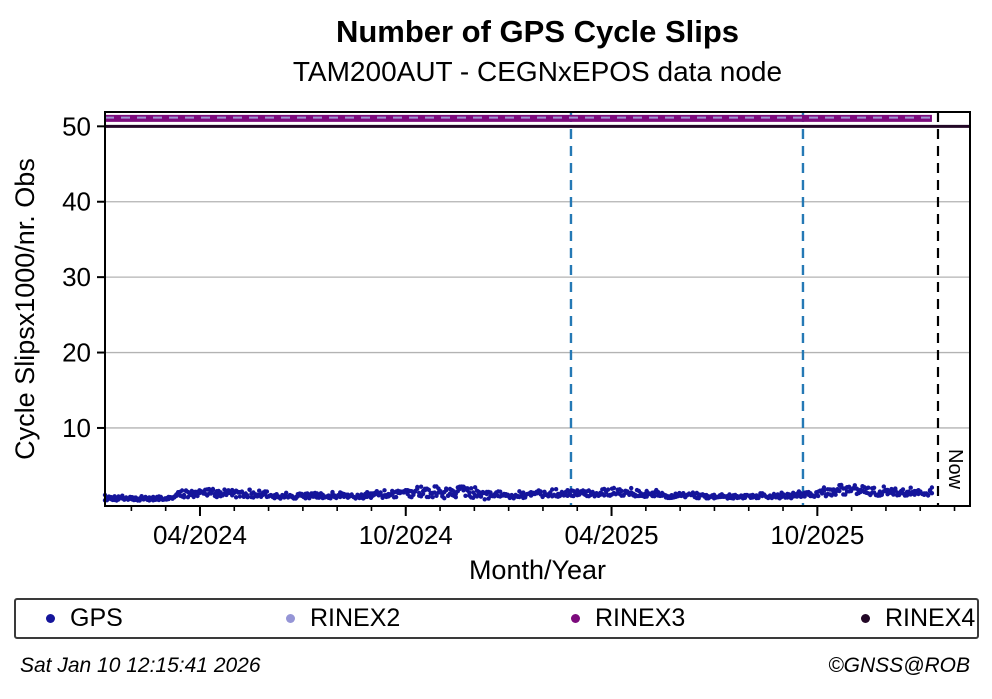 The width and height of the screenshot is (992, 699). I want to click on legend-item-rinex2: RINEX2, so click(343, 618).